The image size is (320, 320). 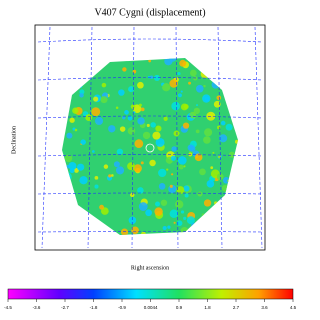 What do you see at coordinates (151, 307) in the screenshot?
I see `colorbar-tick-label: 0.0044` at bounding box center [151, 307].